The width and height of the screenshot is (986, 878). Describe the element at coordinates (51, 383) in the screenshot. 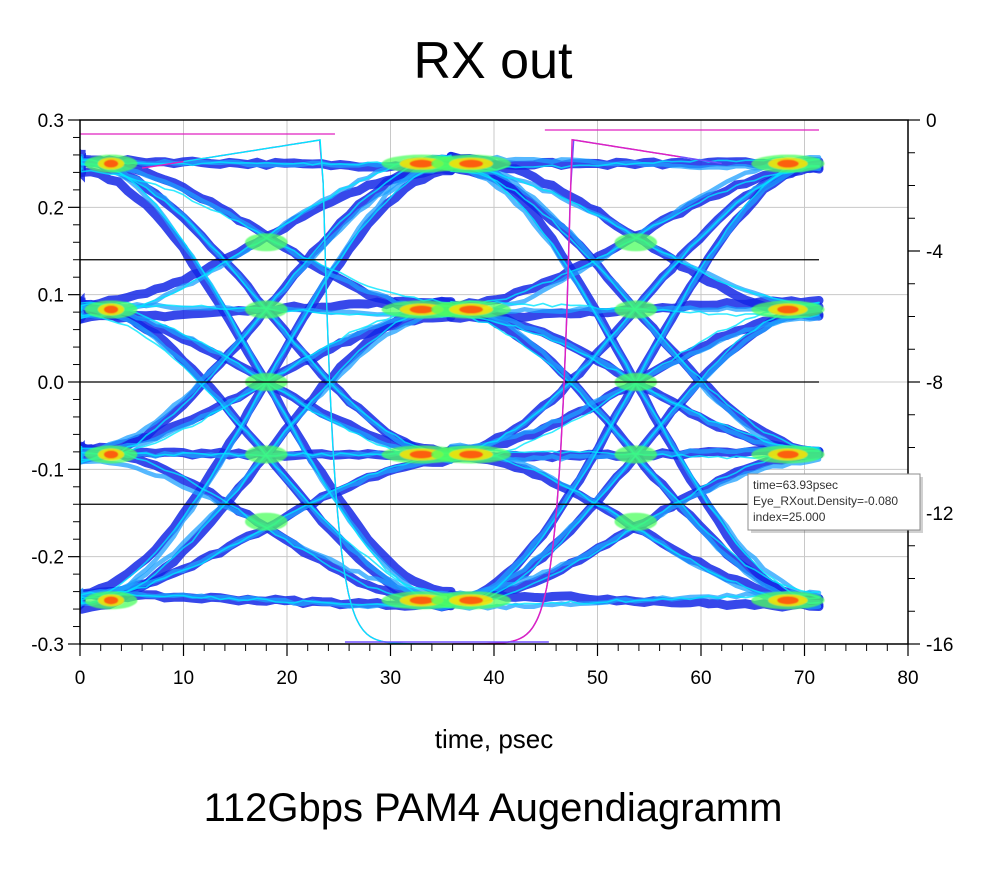

I see `y-left-tick-label: 0.0` at that location.